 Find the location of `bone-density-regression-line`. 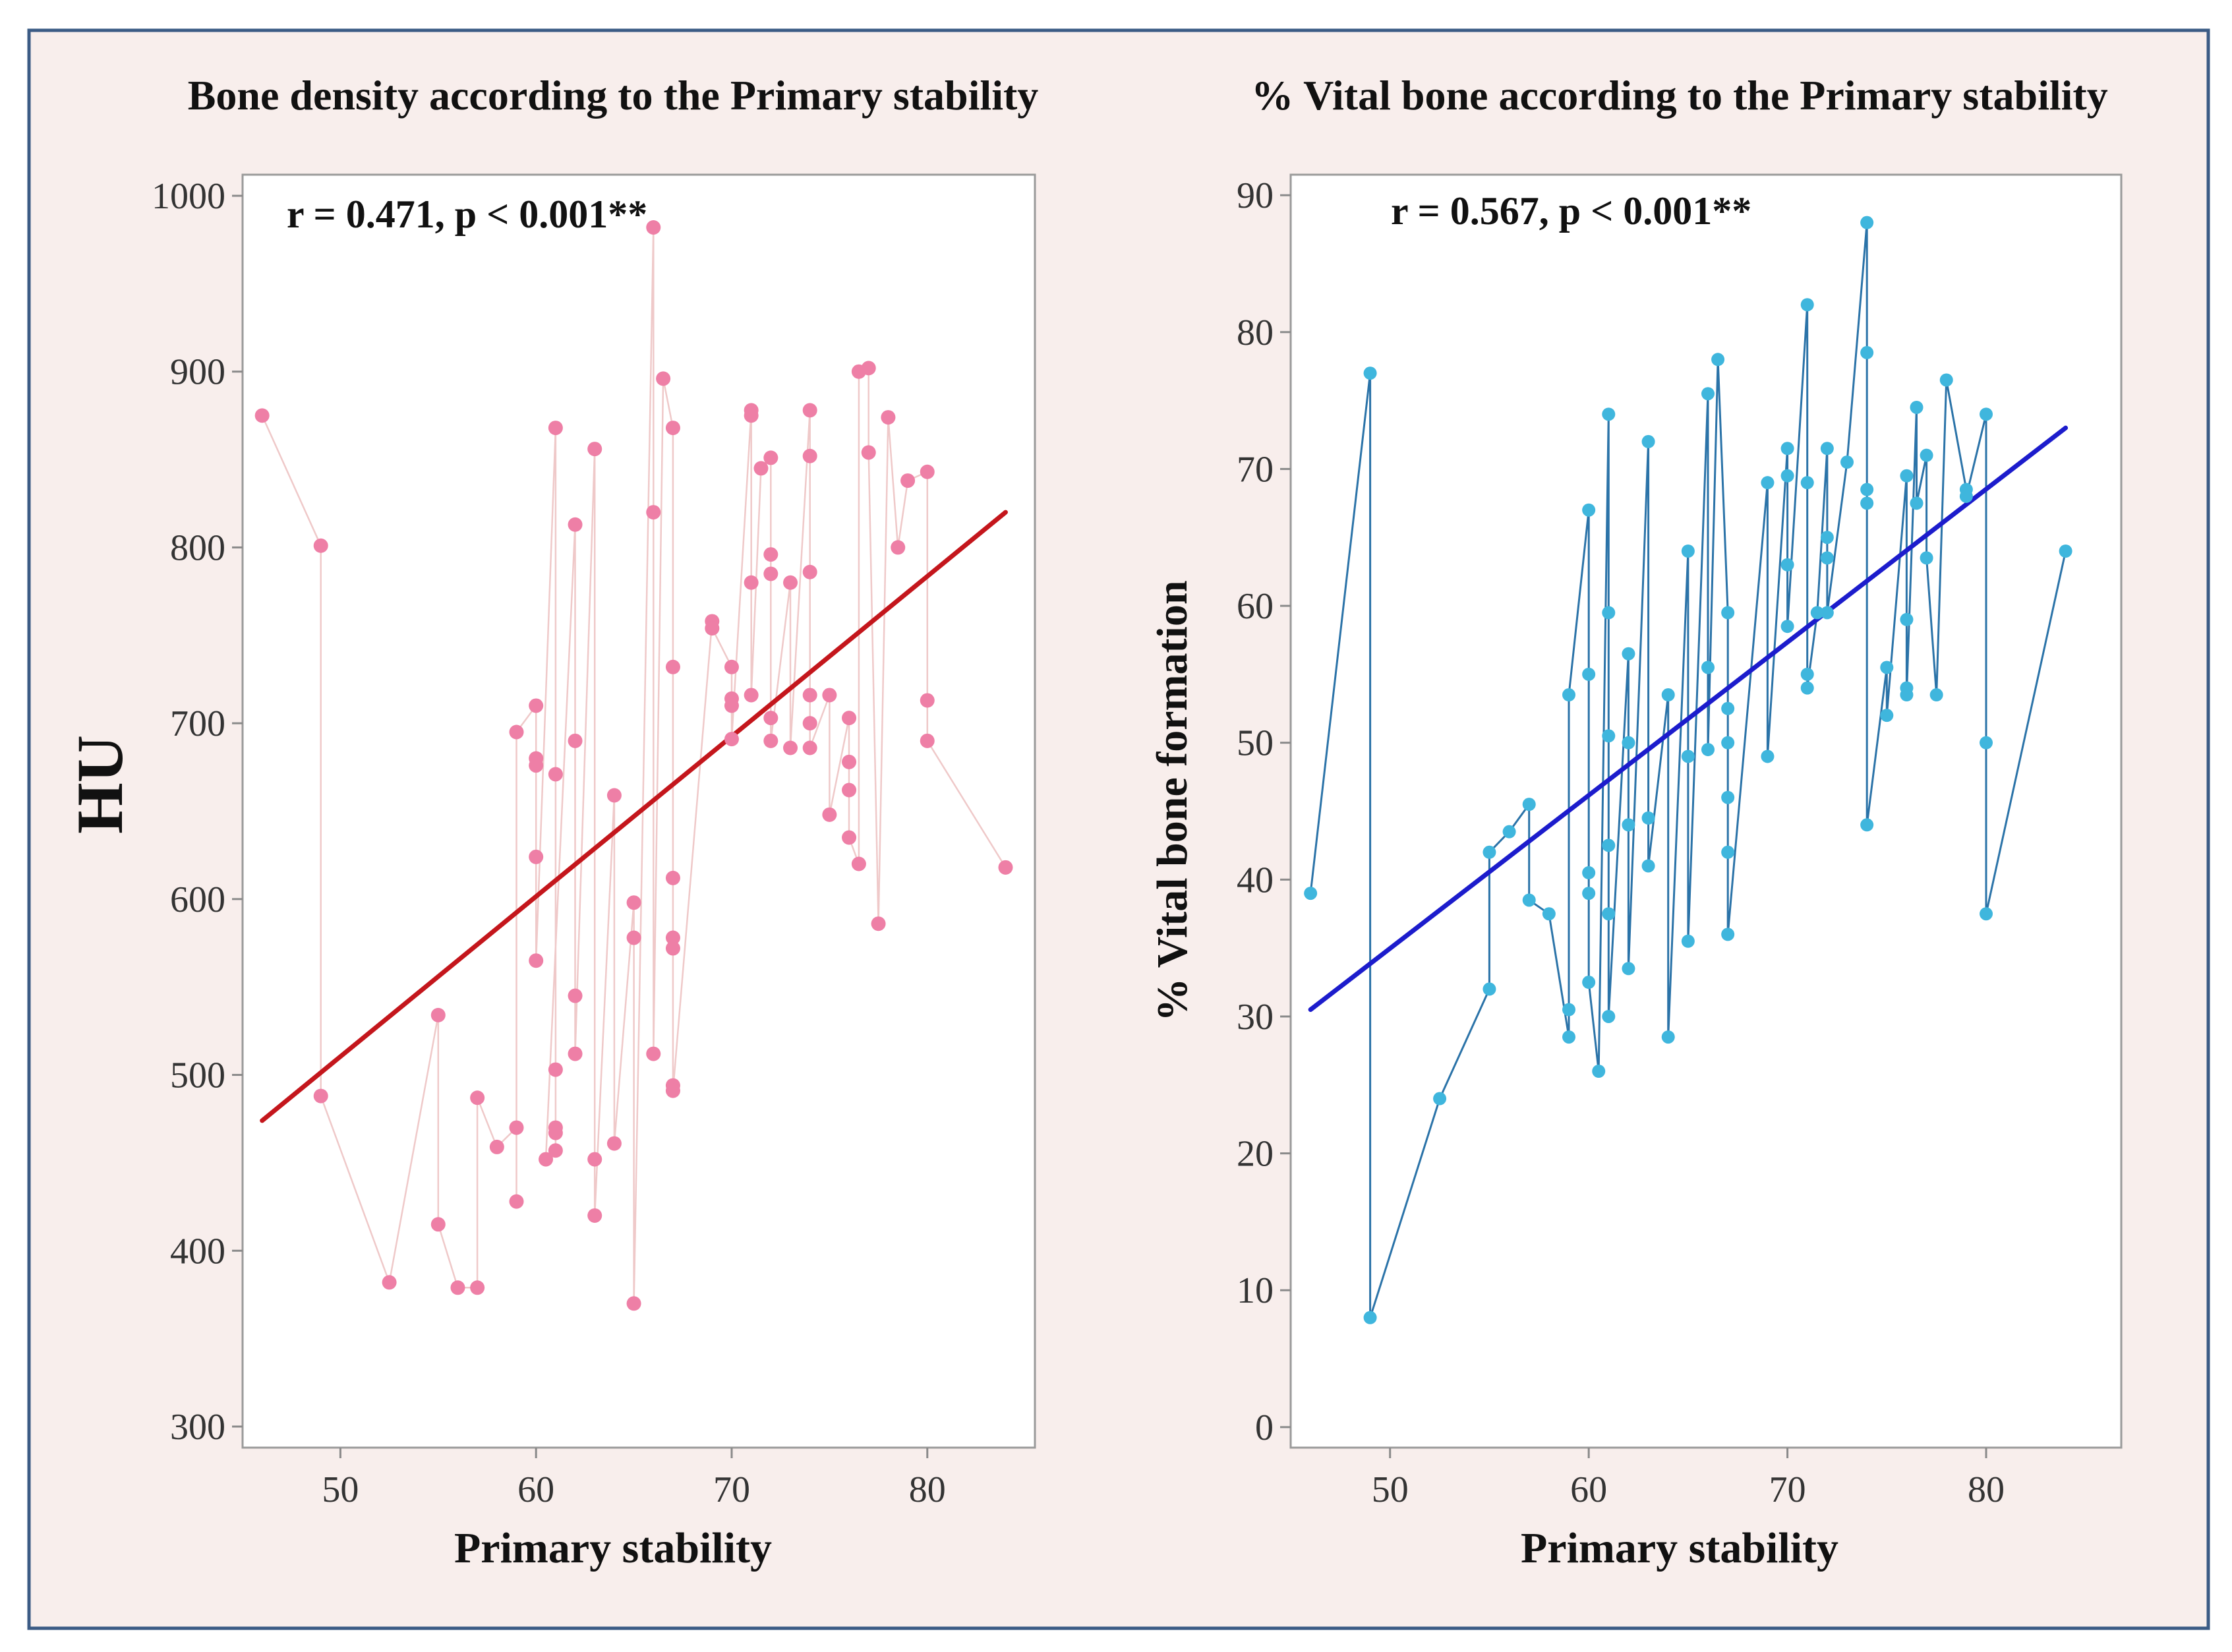

bone-density-regression-line is located at coordinates (634, 816).